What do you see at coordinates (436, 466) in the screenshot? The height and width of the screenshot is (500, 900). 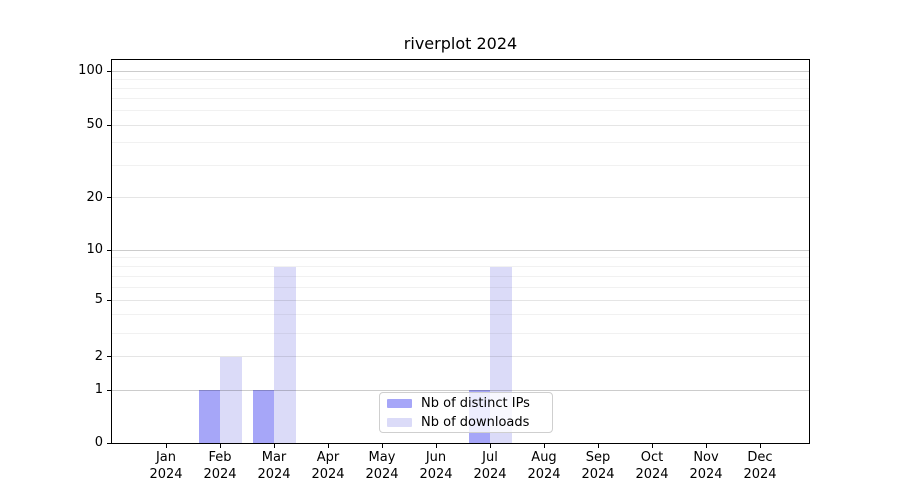 I see `x-tick-label: Jun 2024` at bounding box center [436, 466].